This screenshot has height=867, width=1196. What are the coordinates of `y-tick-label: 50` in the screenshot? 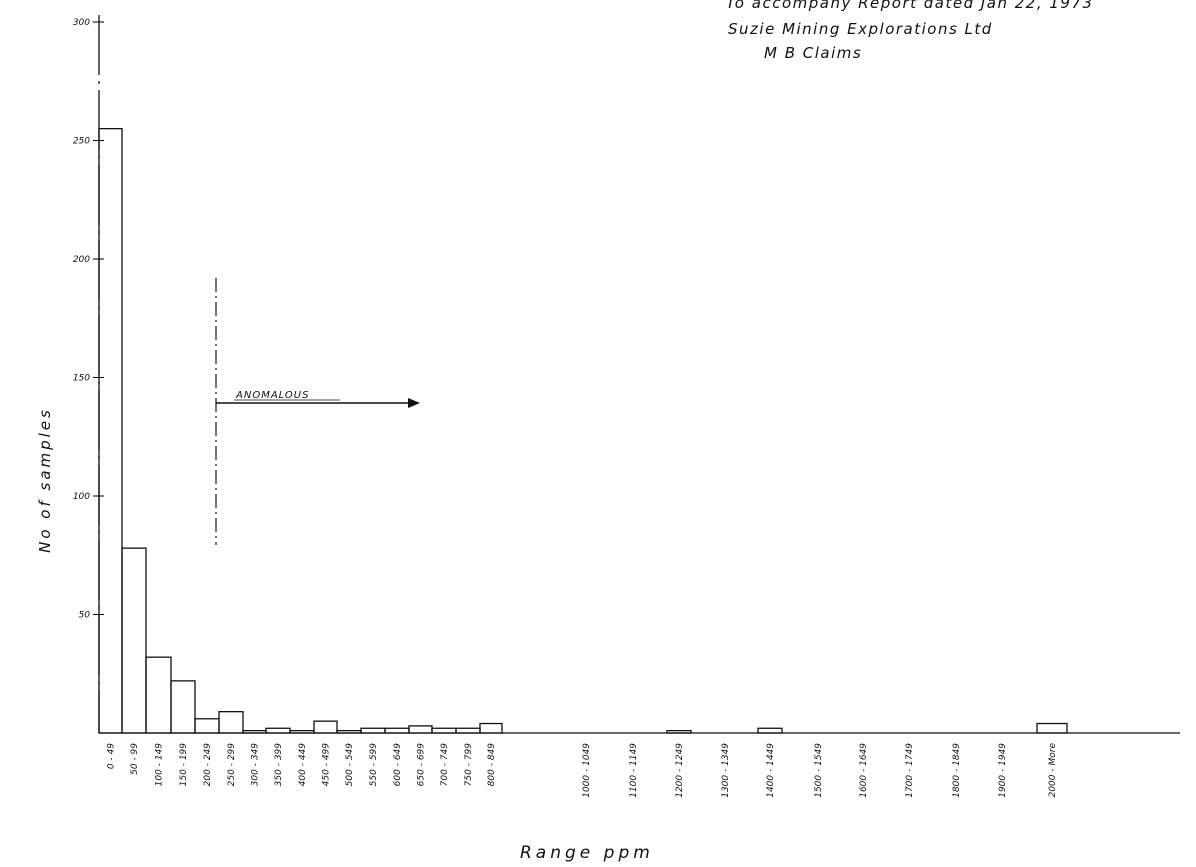 It's located at (85, 616).